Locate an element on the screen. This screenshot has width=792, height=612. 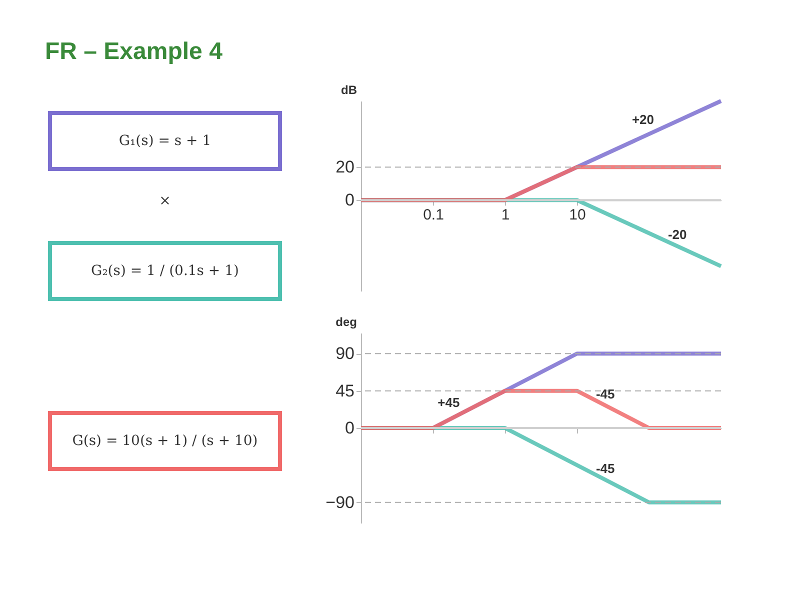
text: G₂(s) = 1 / (0.1s + 1) is located at coordinates (165, 271).